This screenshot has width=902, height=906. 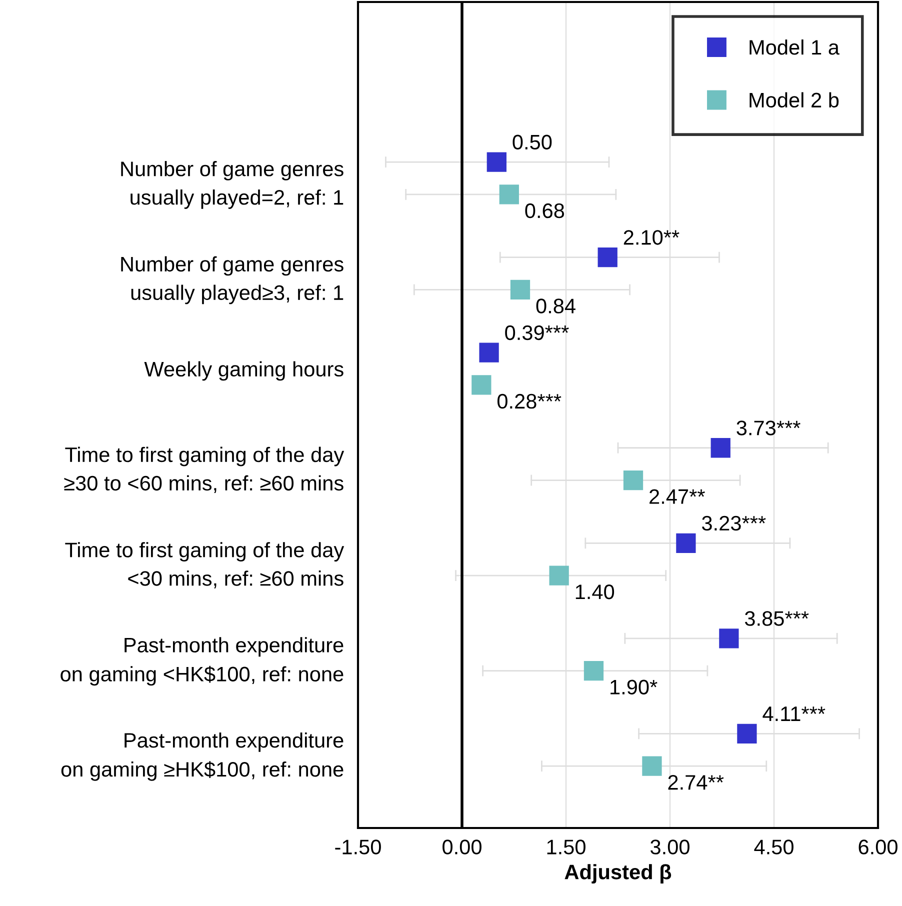 I want to click on data-label: 2.74**, so click(x=696, y=782).